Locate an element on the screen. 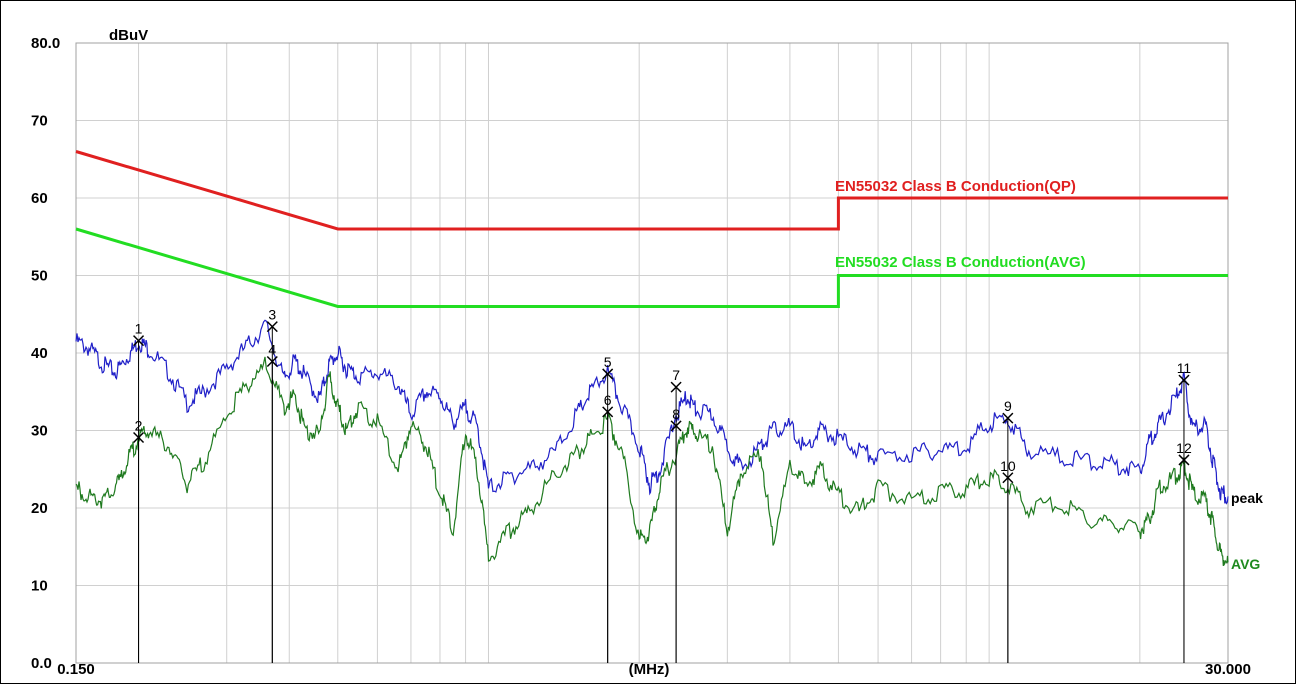  y-tick-label: 40 is located at coordinates (39, 353).